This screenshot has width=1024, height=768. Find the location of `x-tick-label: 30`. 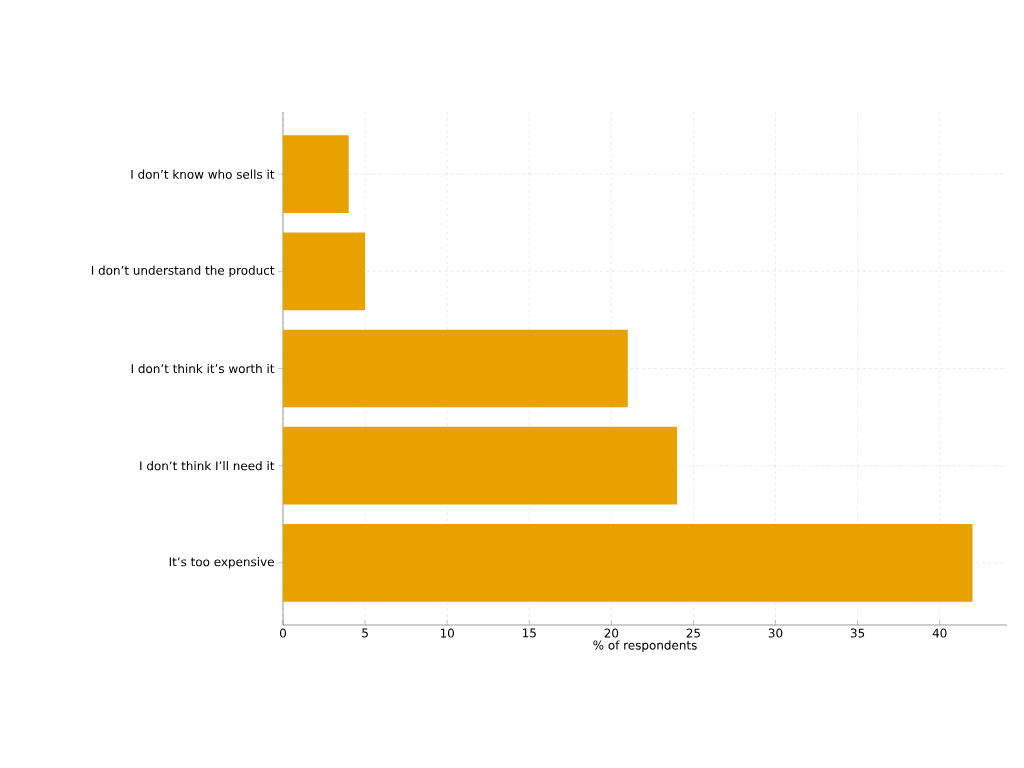

x-tick-label: 30 is located at coordinates (775, 633).